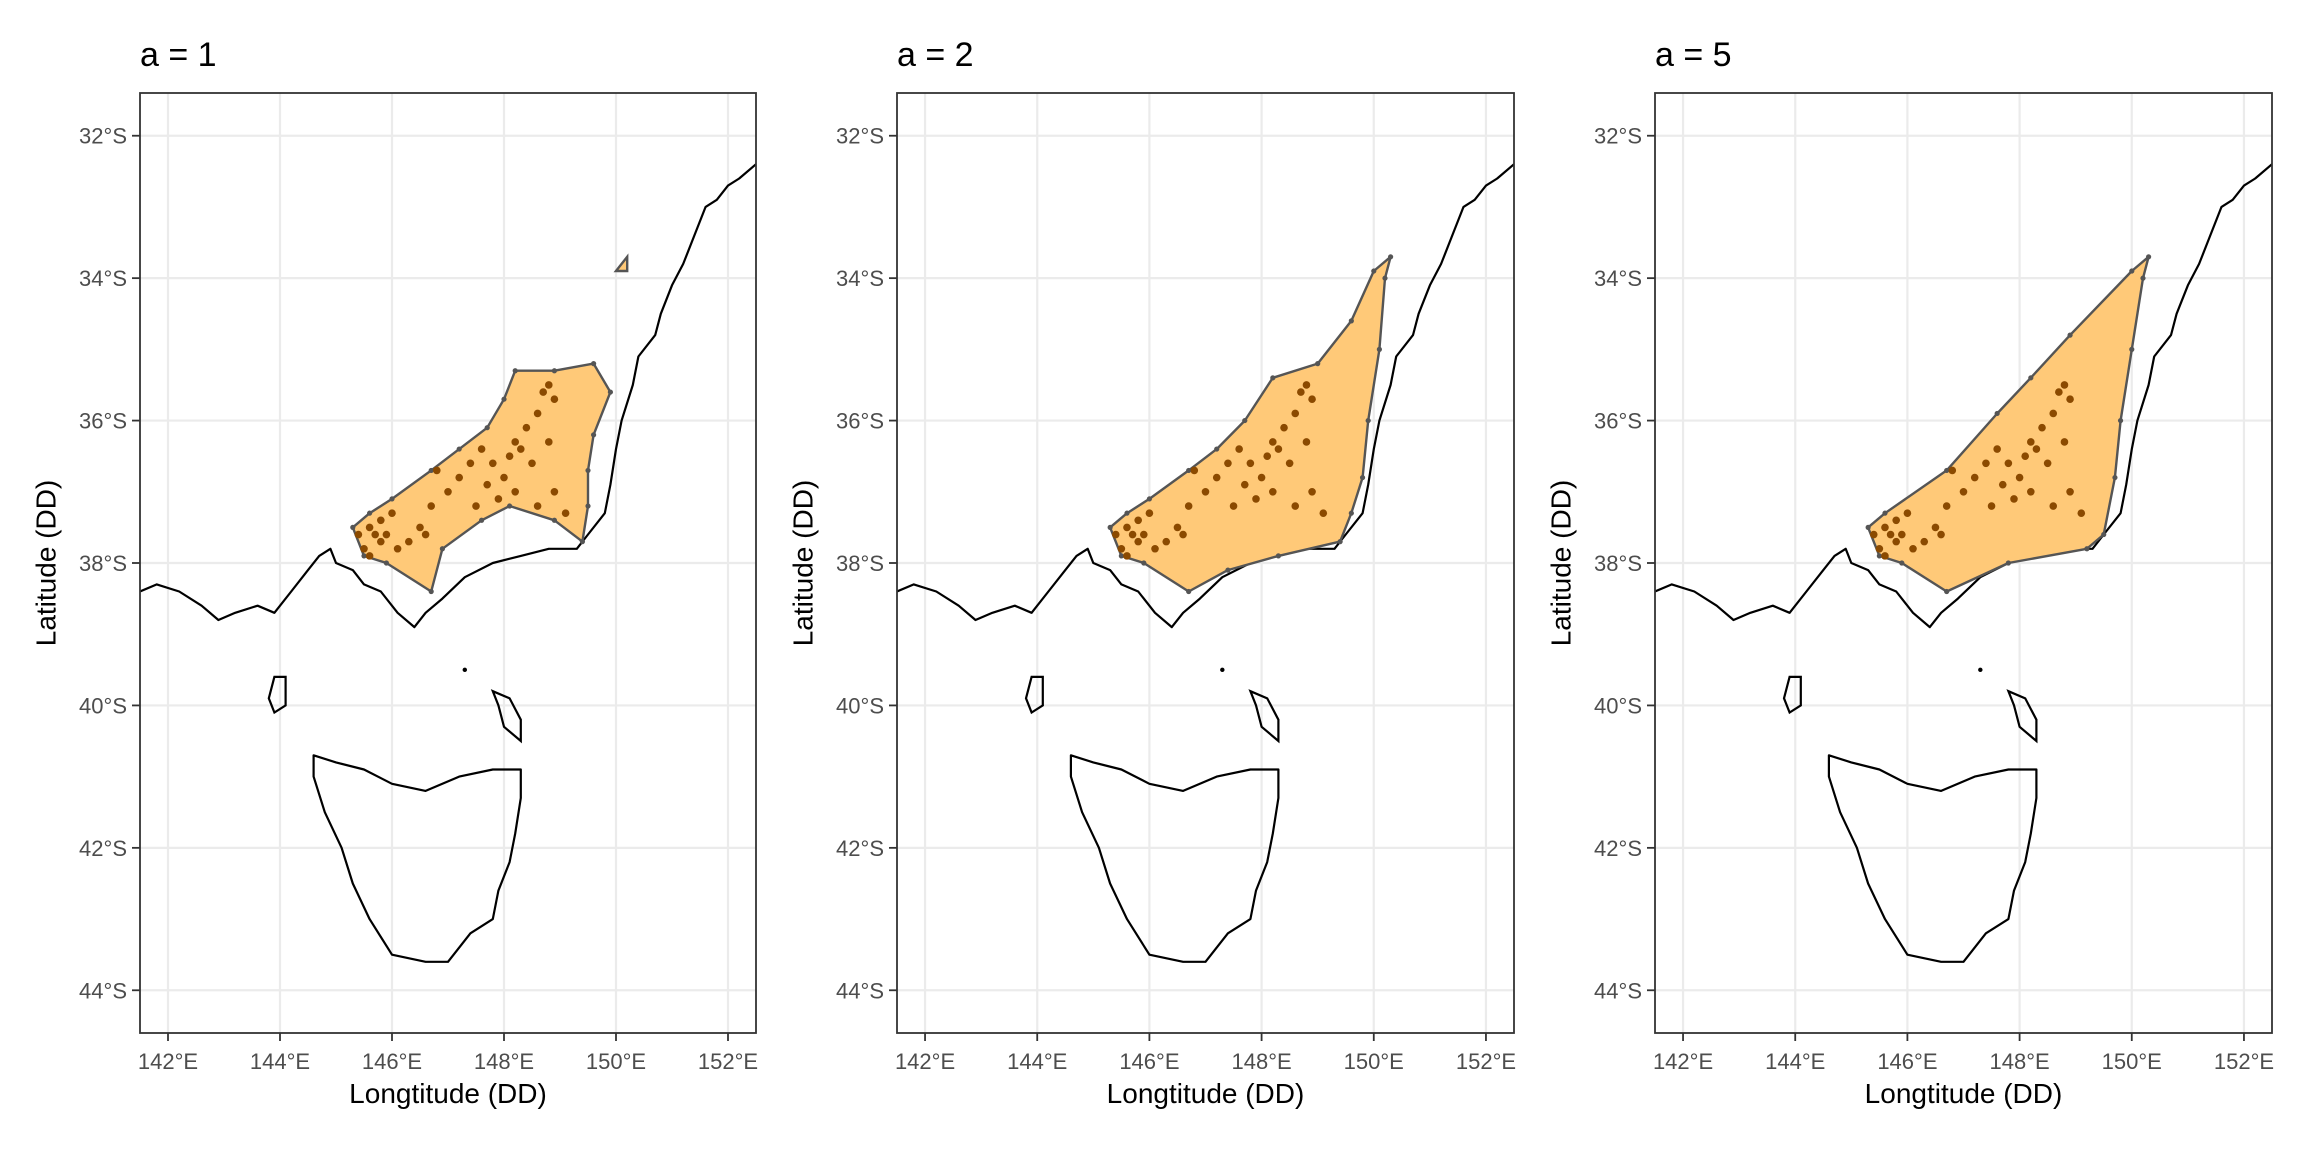  What do you see at coordinates (621, 263) in the screenshot?
I see `alpha-hull-fragment` at bounding box center [621, 263].